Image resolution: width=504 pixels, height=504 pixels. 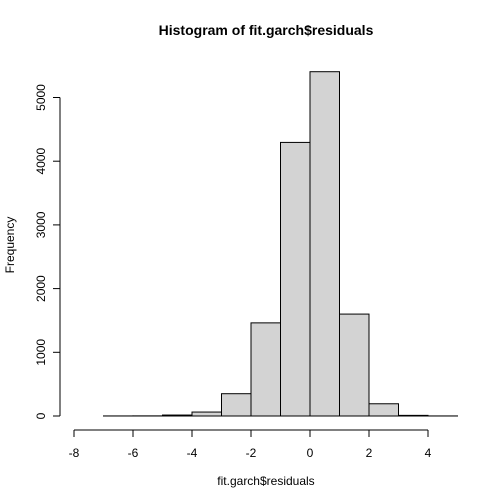 I want to click on x-tick-label: 0, so click(x=310, y=453).